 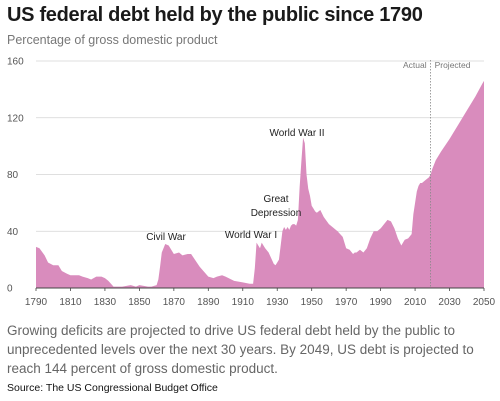 I want to click on x-tick-label: 1910, so click(x=243, y=302).